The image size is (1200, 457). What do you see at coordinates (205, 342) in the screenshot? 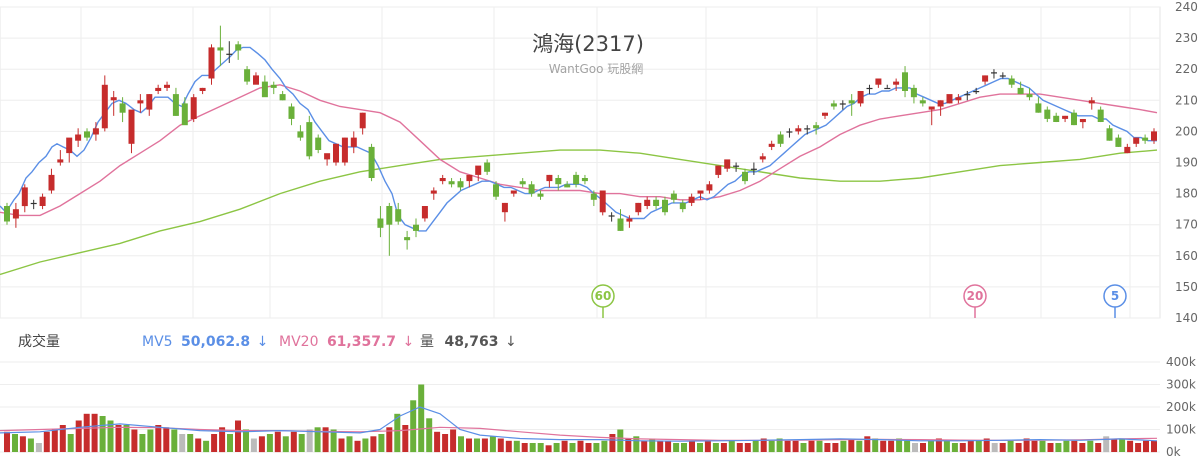
I see `mv5-legend: MV5 50,062.8 ↓` at bounding box center [205, 342].